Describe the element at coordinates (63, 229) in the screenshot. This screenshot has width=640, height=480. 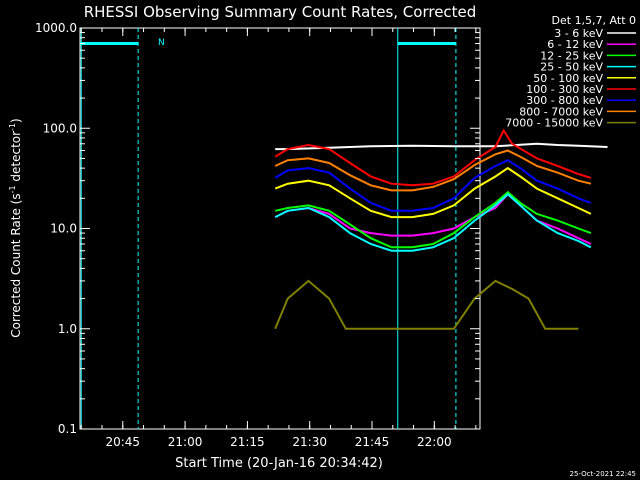
I see `y-tick-label: 10.0` at that location.